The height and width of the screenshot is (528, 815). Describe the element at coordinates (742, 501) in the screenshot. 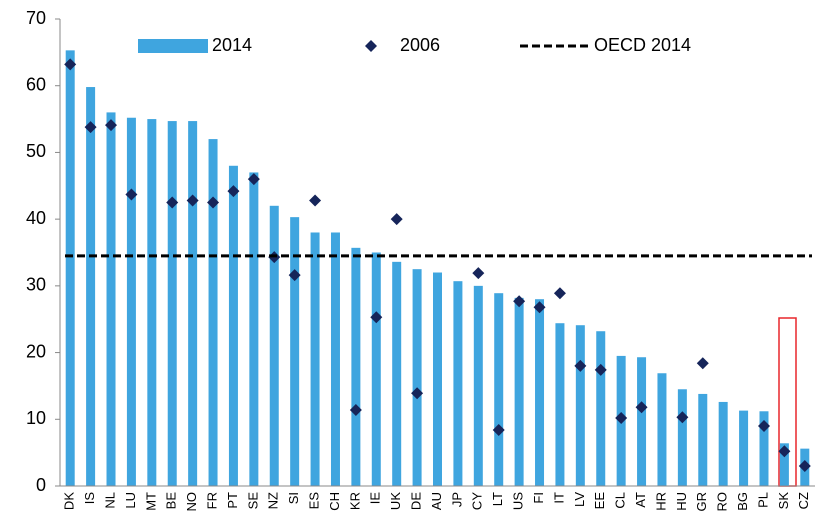

I see `x-tick-label: BG` at that location.